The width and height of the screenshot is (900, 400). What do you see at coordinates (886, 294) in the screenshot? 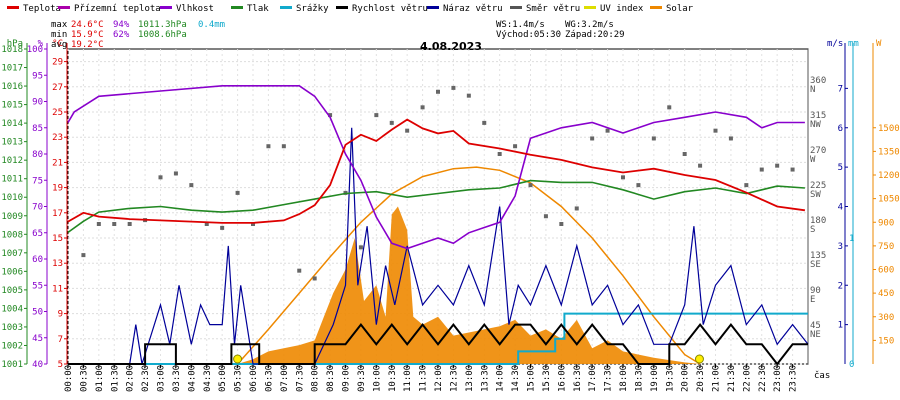
I see `solar-axis-tick-label: 450` at bounding box center [886, 294].